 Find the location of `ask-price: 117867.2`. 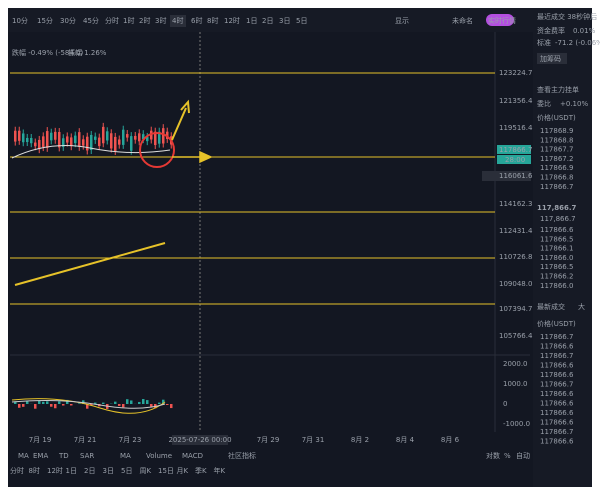

ask-price: 117867.2 is located at coordinates (556, 159).